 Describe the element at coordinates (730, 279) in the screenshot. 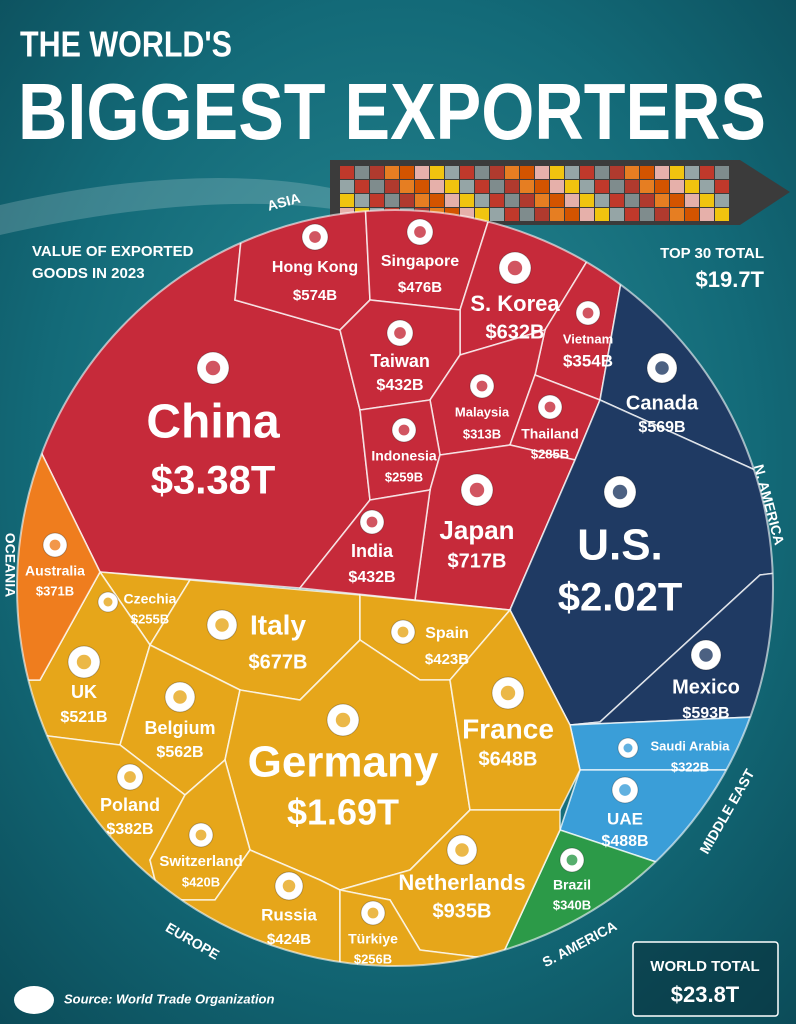

I see `top-total-value: $19.7T` at that location.